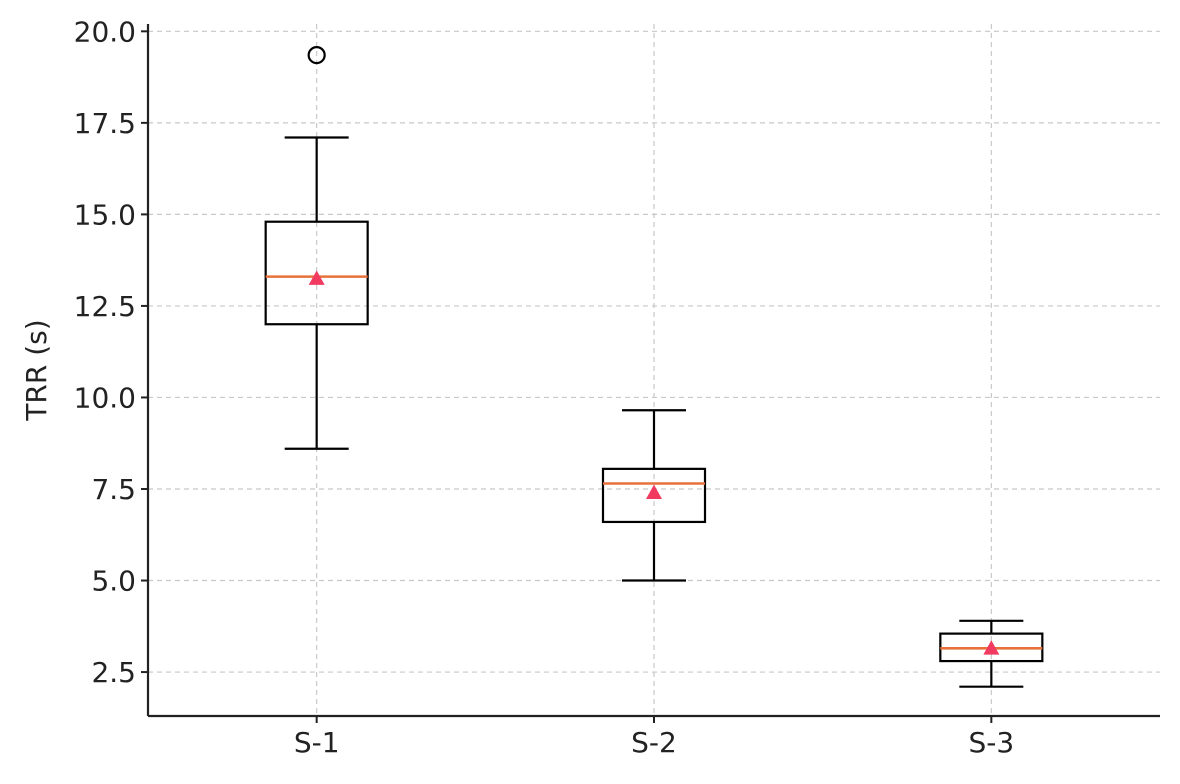 This screenshot has width=1180, height=784. Describe the element at coordinates (113, 489) in the screenshot. I see `y-tick-label: 7.5` at that location.